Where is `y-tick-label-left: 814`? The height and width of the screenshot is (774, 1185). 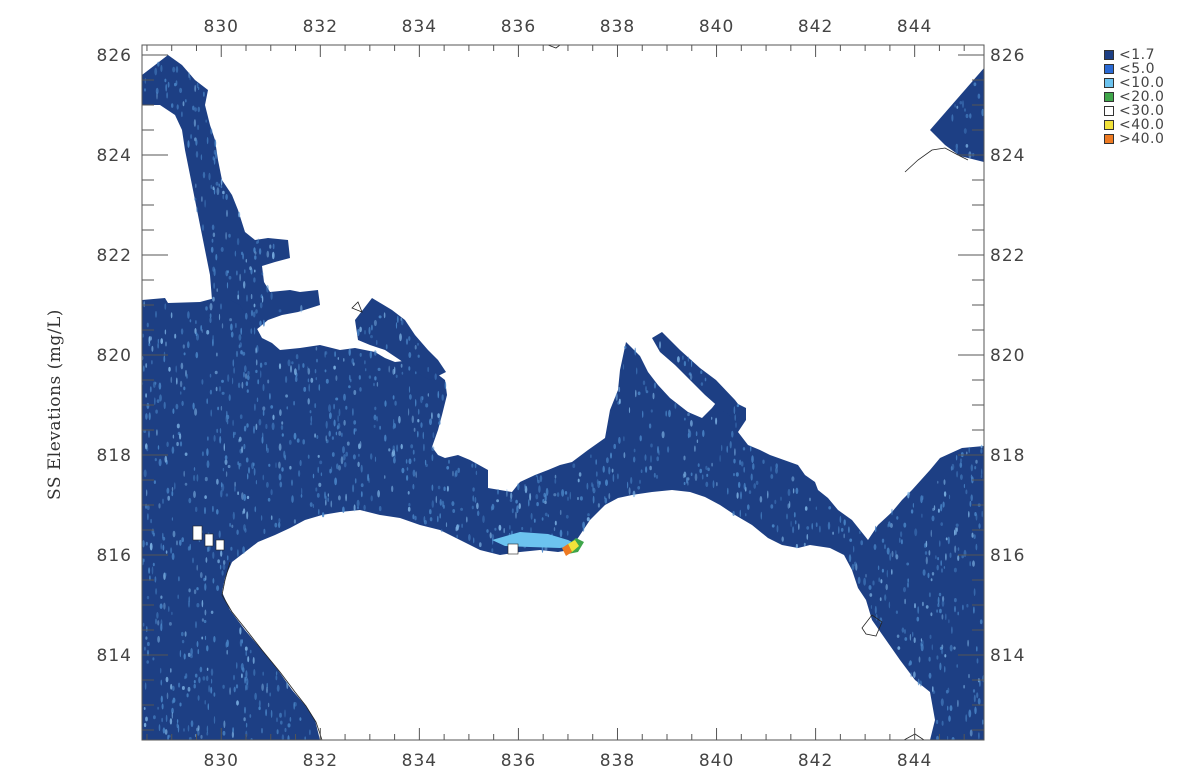
y-tick-label-left: 814 is located at coordinates (114, 656).